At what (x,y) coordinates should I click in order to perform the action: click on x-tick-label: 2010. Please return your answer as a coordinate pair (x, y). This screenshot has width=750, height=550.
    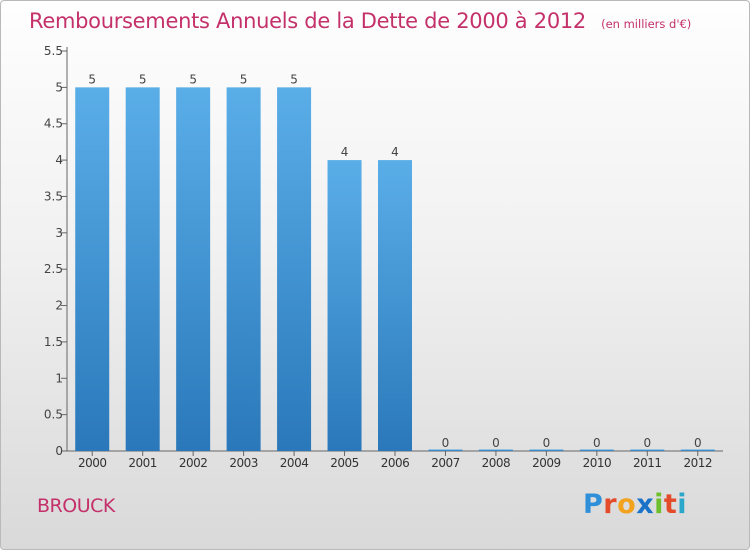
    Looking at the image, I should click on (597, 463).